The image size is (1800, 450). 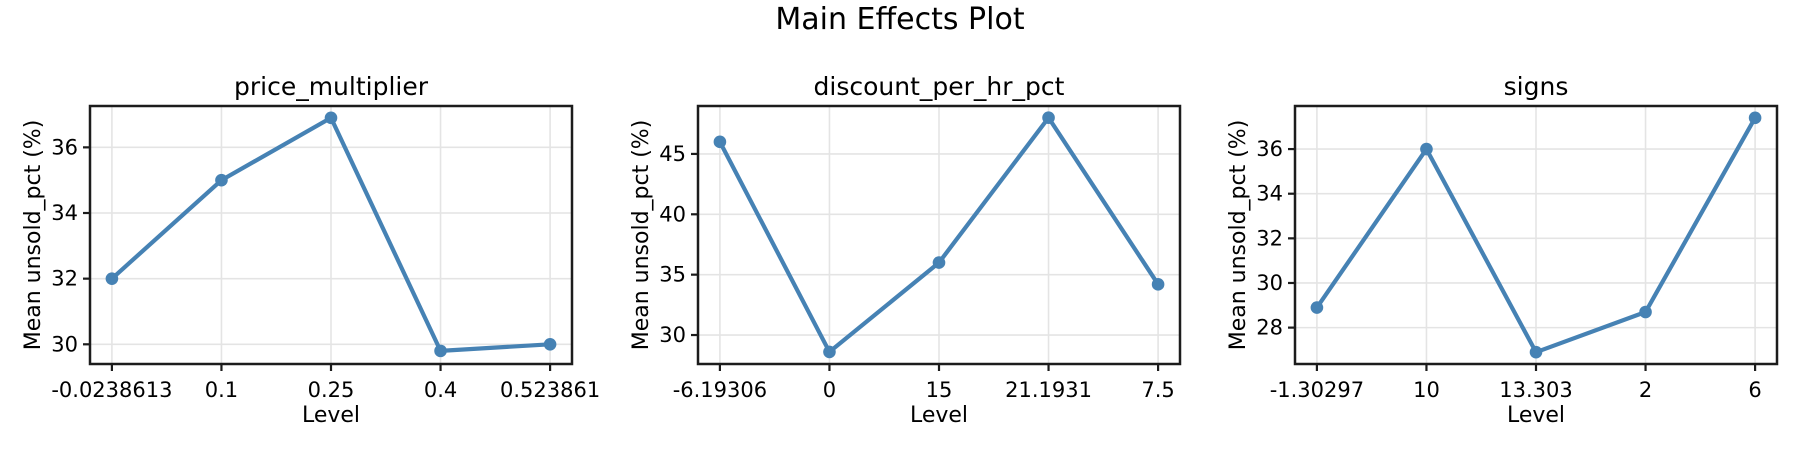 I want to click on x-tick-label: 13.303, so click(x=1535, y=390).